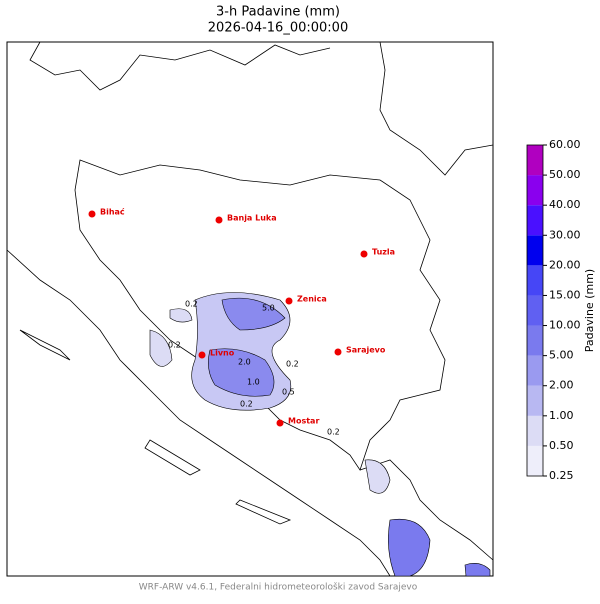  What do you see at coordinates (383, 252) in the screenshot?
I see `city-label: Tuzla` at bounding box center [383, 252].